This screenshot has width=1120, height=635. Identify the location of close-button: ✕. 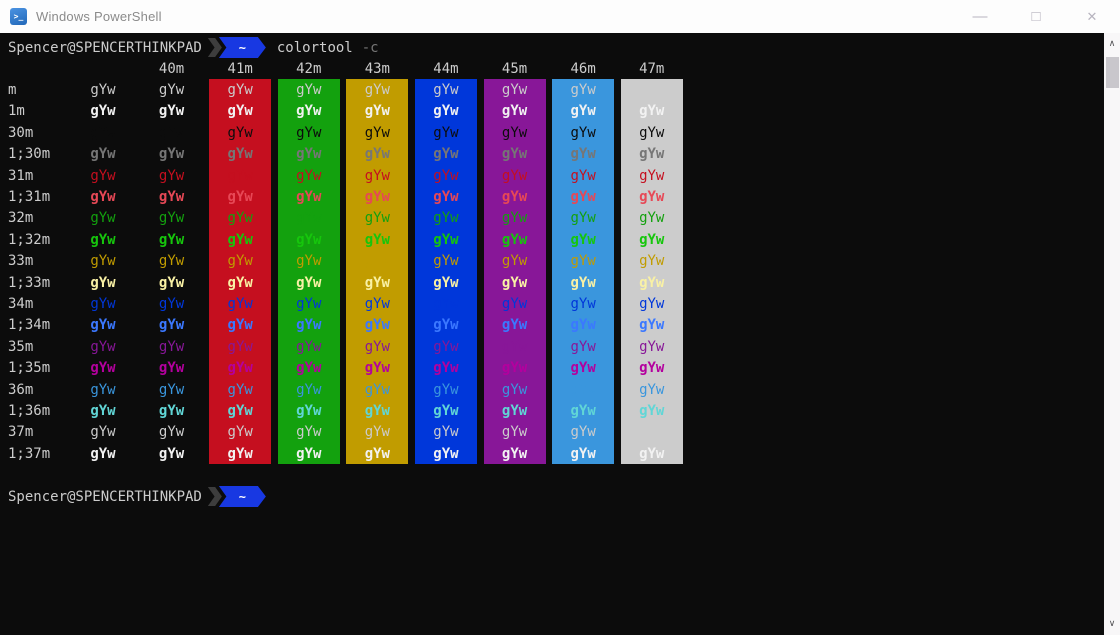
(1092, 16).